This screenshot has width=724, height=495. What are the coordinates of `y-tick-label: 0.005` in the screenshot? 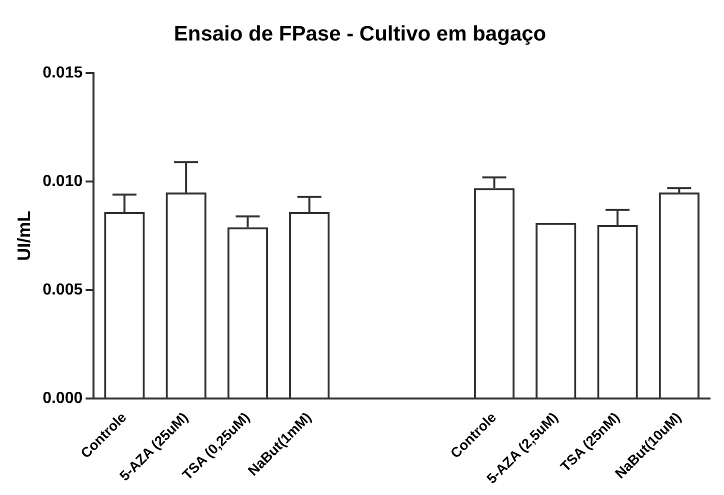 It's located at (62, 290).